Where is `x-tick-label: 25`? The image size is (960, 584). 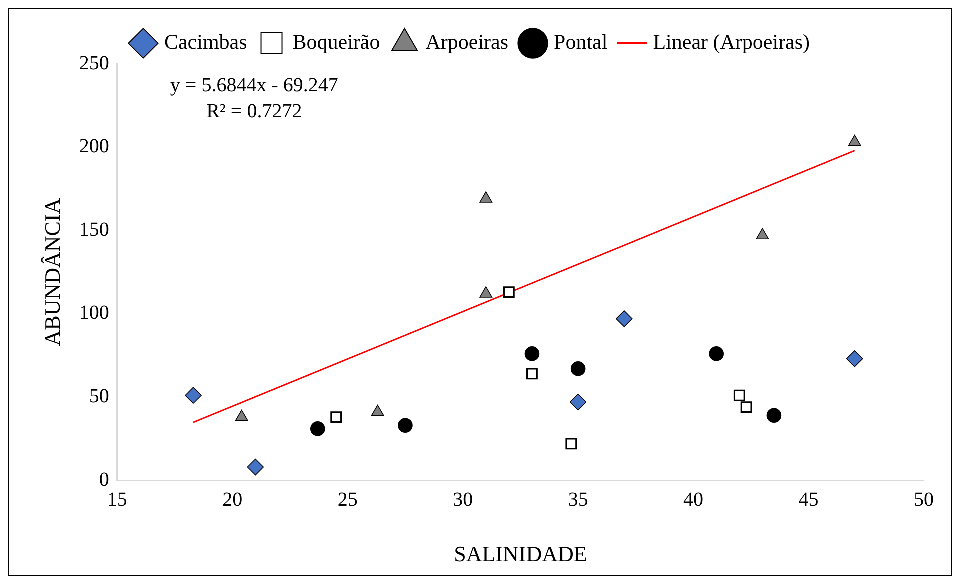
x-tick-label: 25 is located at coordinates (348, 499).